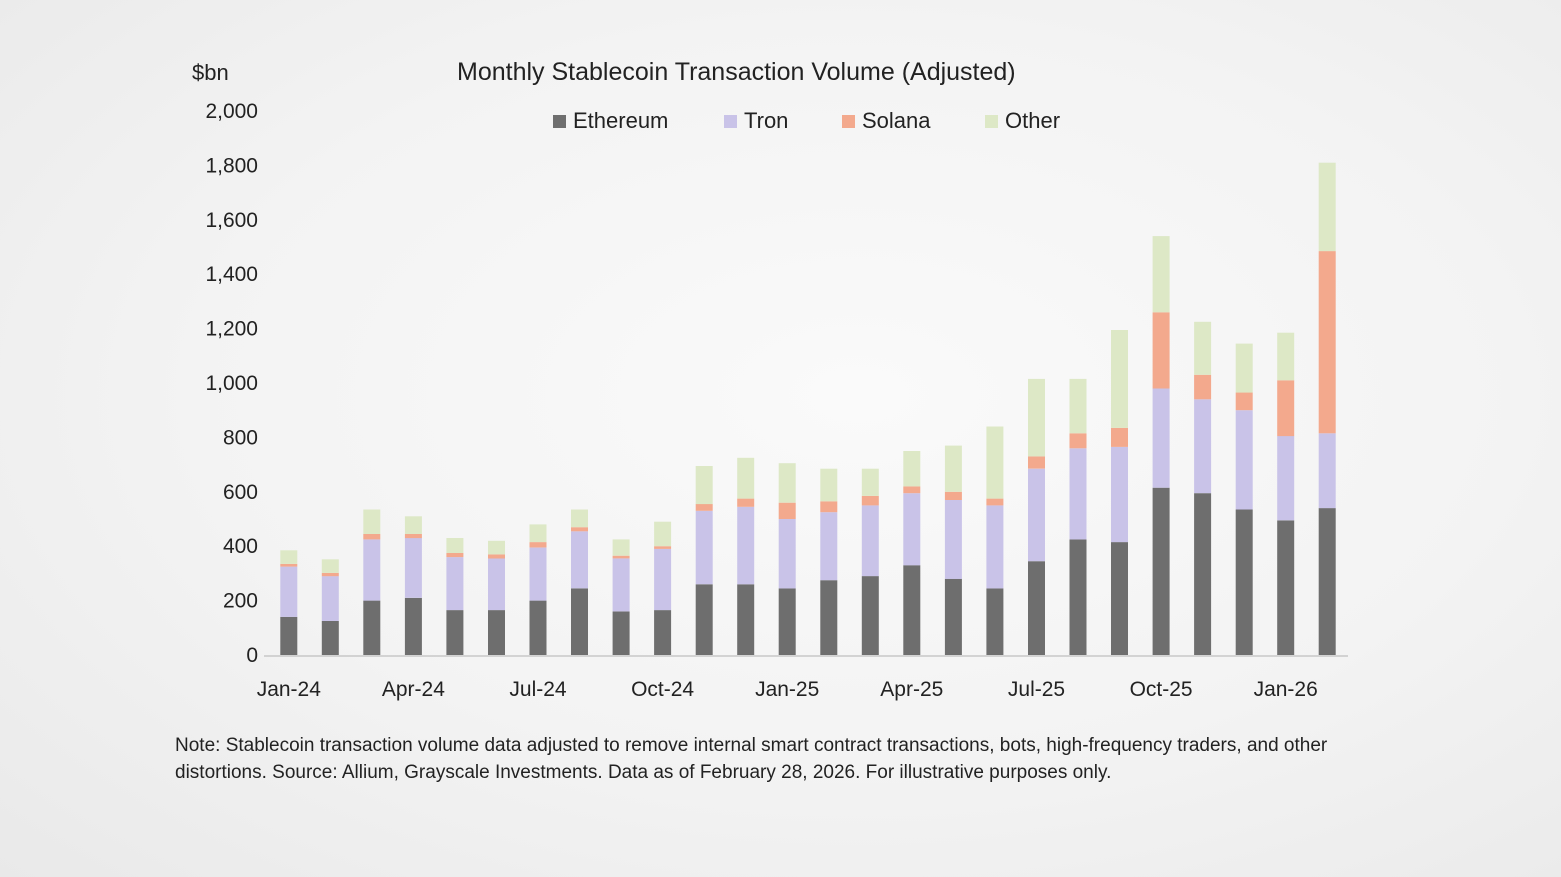 This screenshot has width=1561, height=877. Describe the element at coordinates (911, 689) in the screenshot. I see `x-tick-label: Apr-25` at that location.